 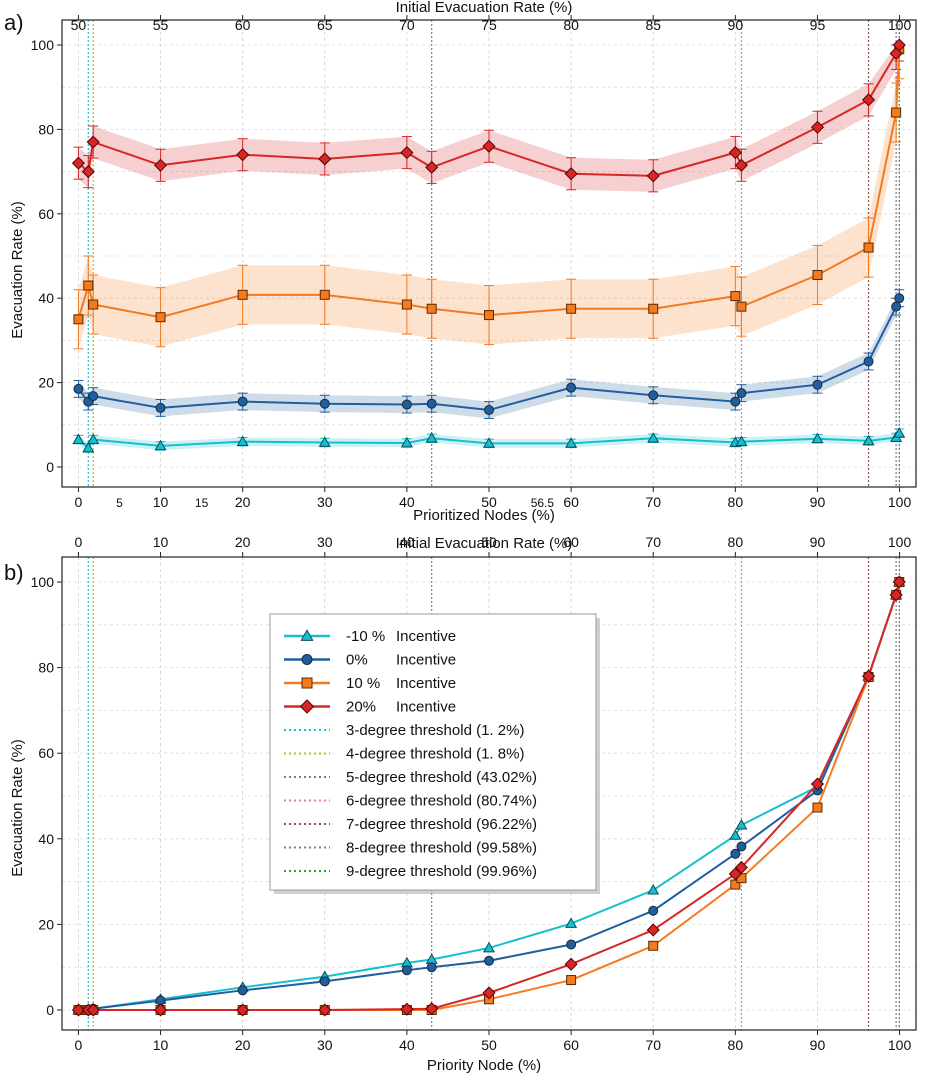 What do you see at coordinates (357, 660) in the screenshot?
I see `legend-series-name-1: 0%` at bounding box center [357, 660].